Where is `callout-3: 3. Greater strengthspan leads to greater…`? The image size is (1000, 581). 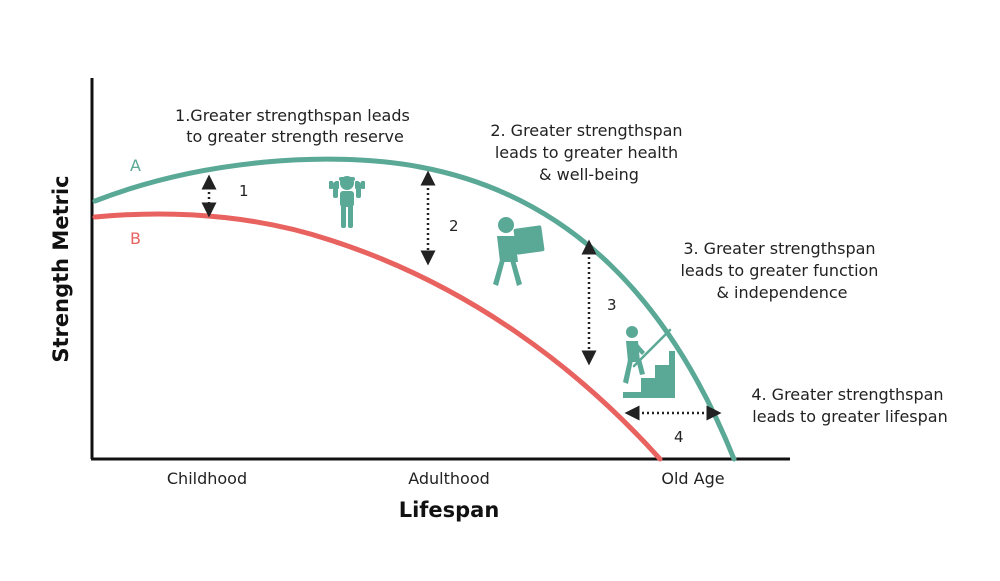
callout-3: 3. Greater strengthspan leads to greater… is located at coordinates (781, 270).